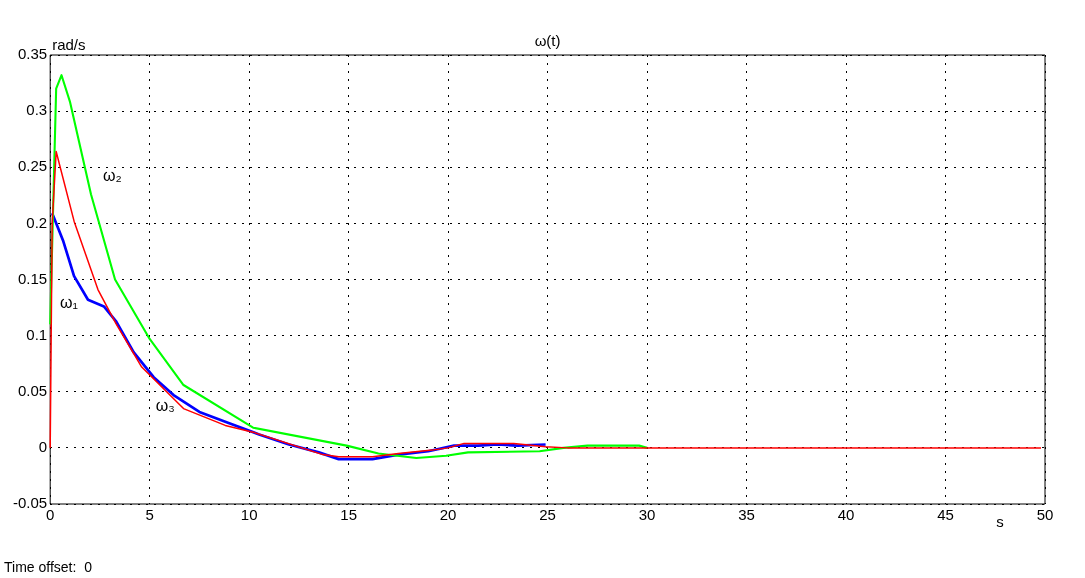  Describe the element at coordinates (32, 278) in the screenshot. I see `y-tick-label: 0.15` at that location.